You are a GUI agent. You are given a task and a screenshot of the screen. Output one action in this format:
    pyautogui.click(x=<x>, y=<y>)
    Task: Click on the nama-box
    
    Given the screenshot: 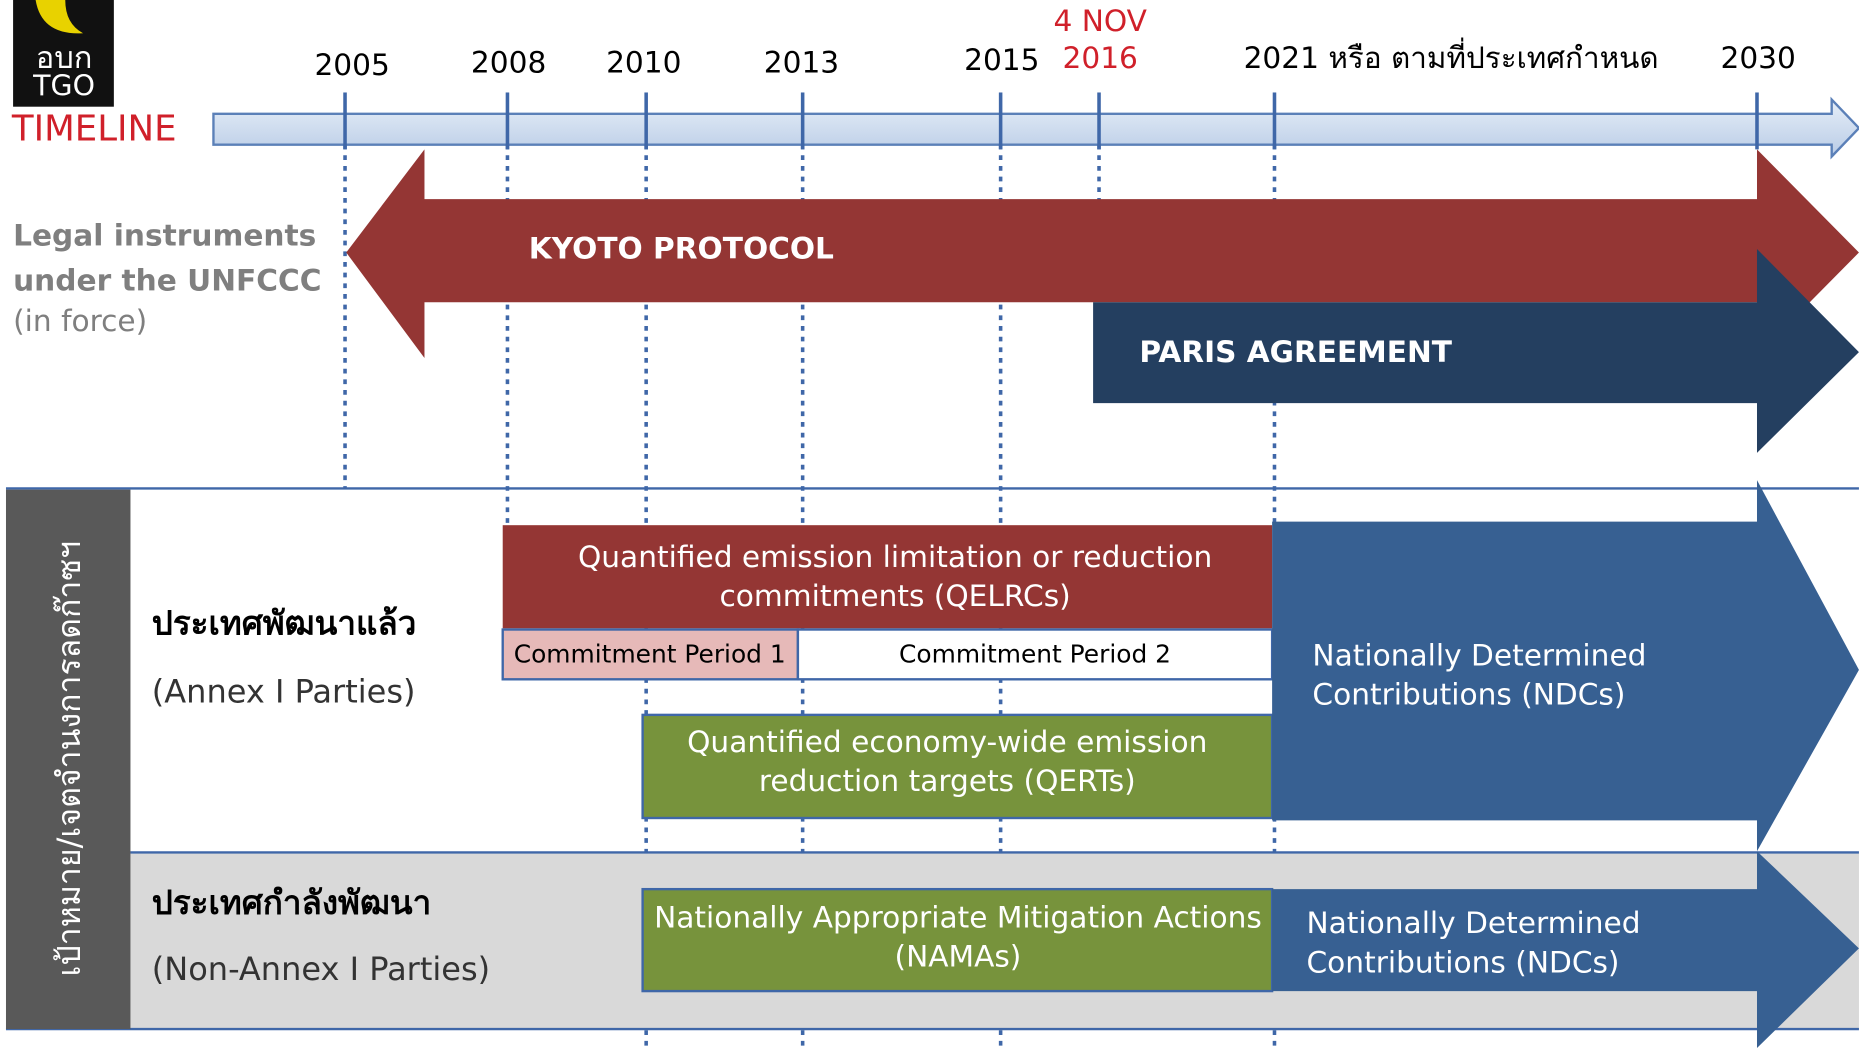 What is the action you would take?
    pyautogui.click(x=957, y=940)
    